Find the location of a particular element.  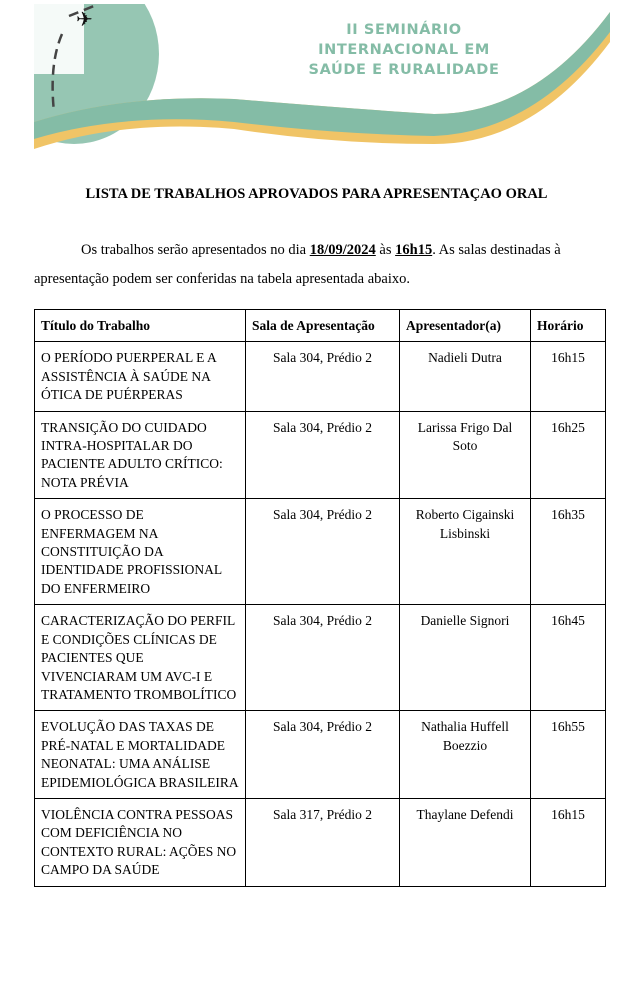

cell-room: Sala 317, Prédio 2 is located at coordinates (322, 842).